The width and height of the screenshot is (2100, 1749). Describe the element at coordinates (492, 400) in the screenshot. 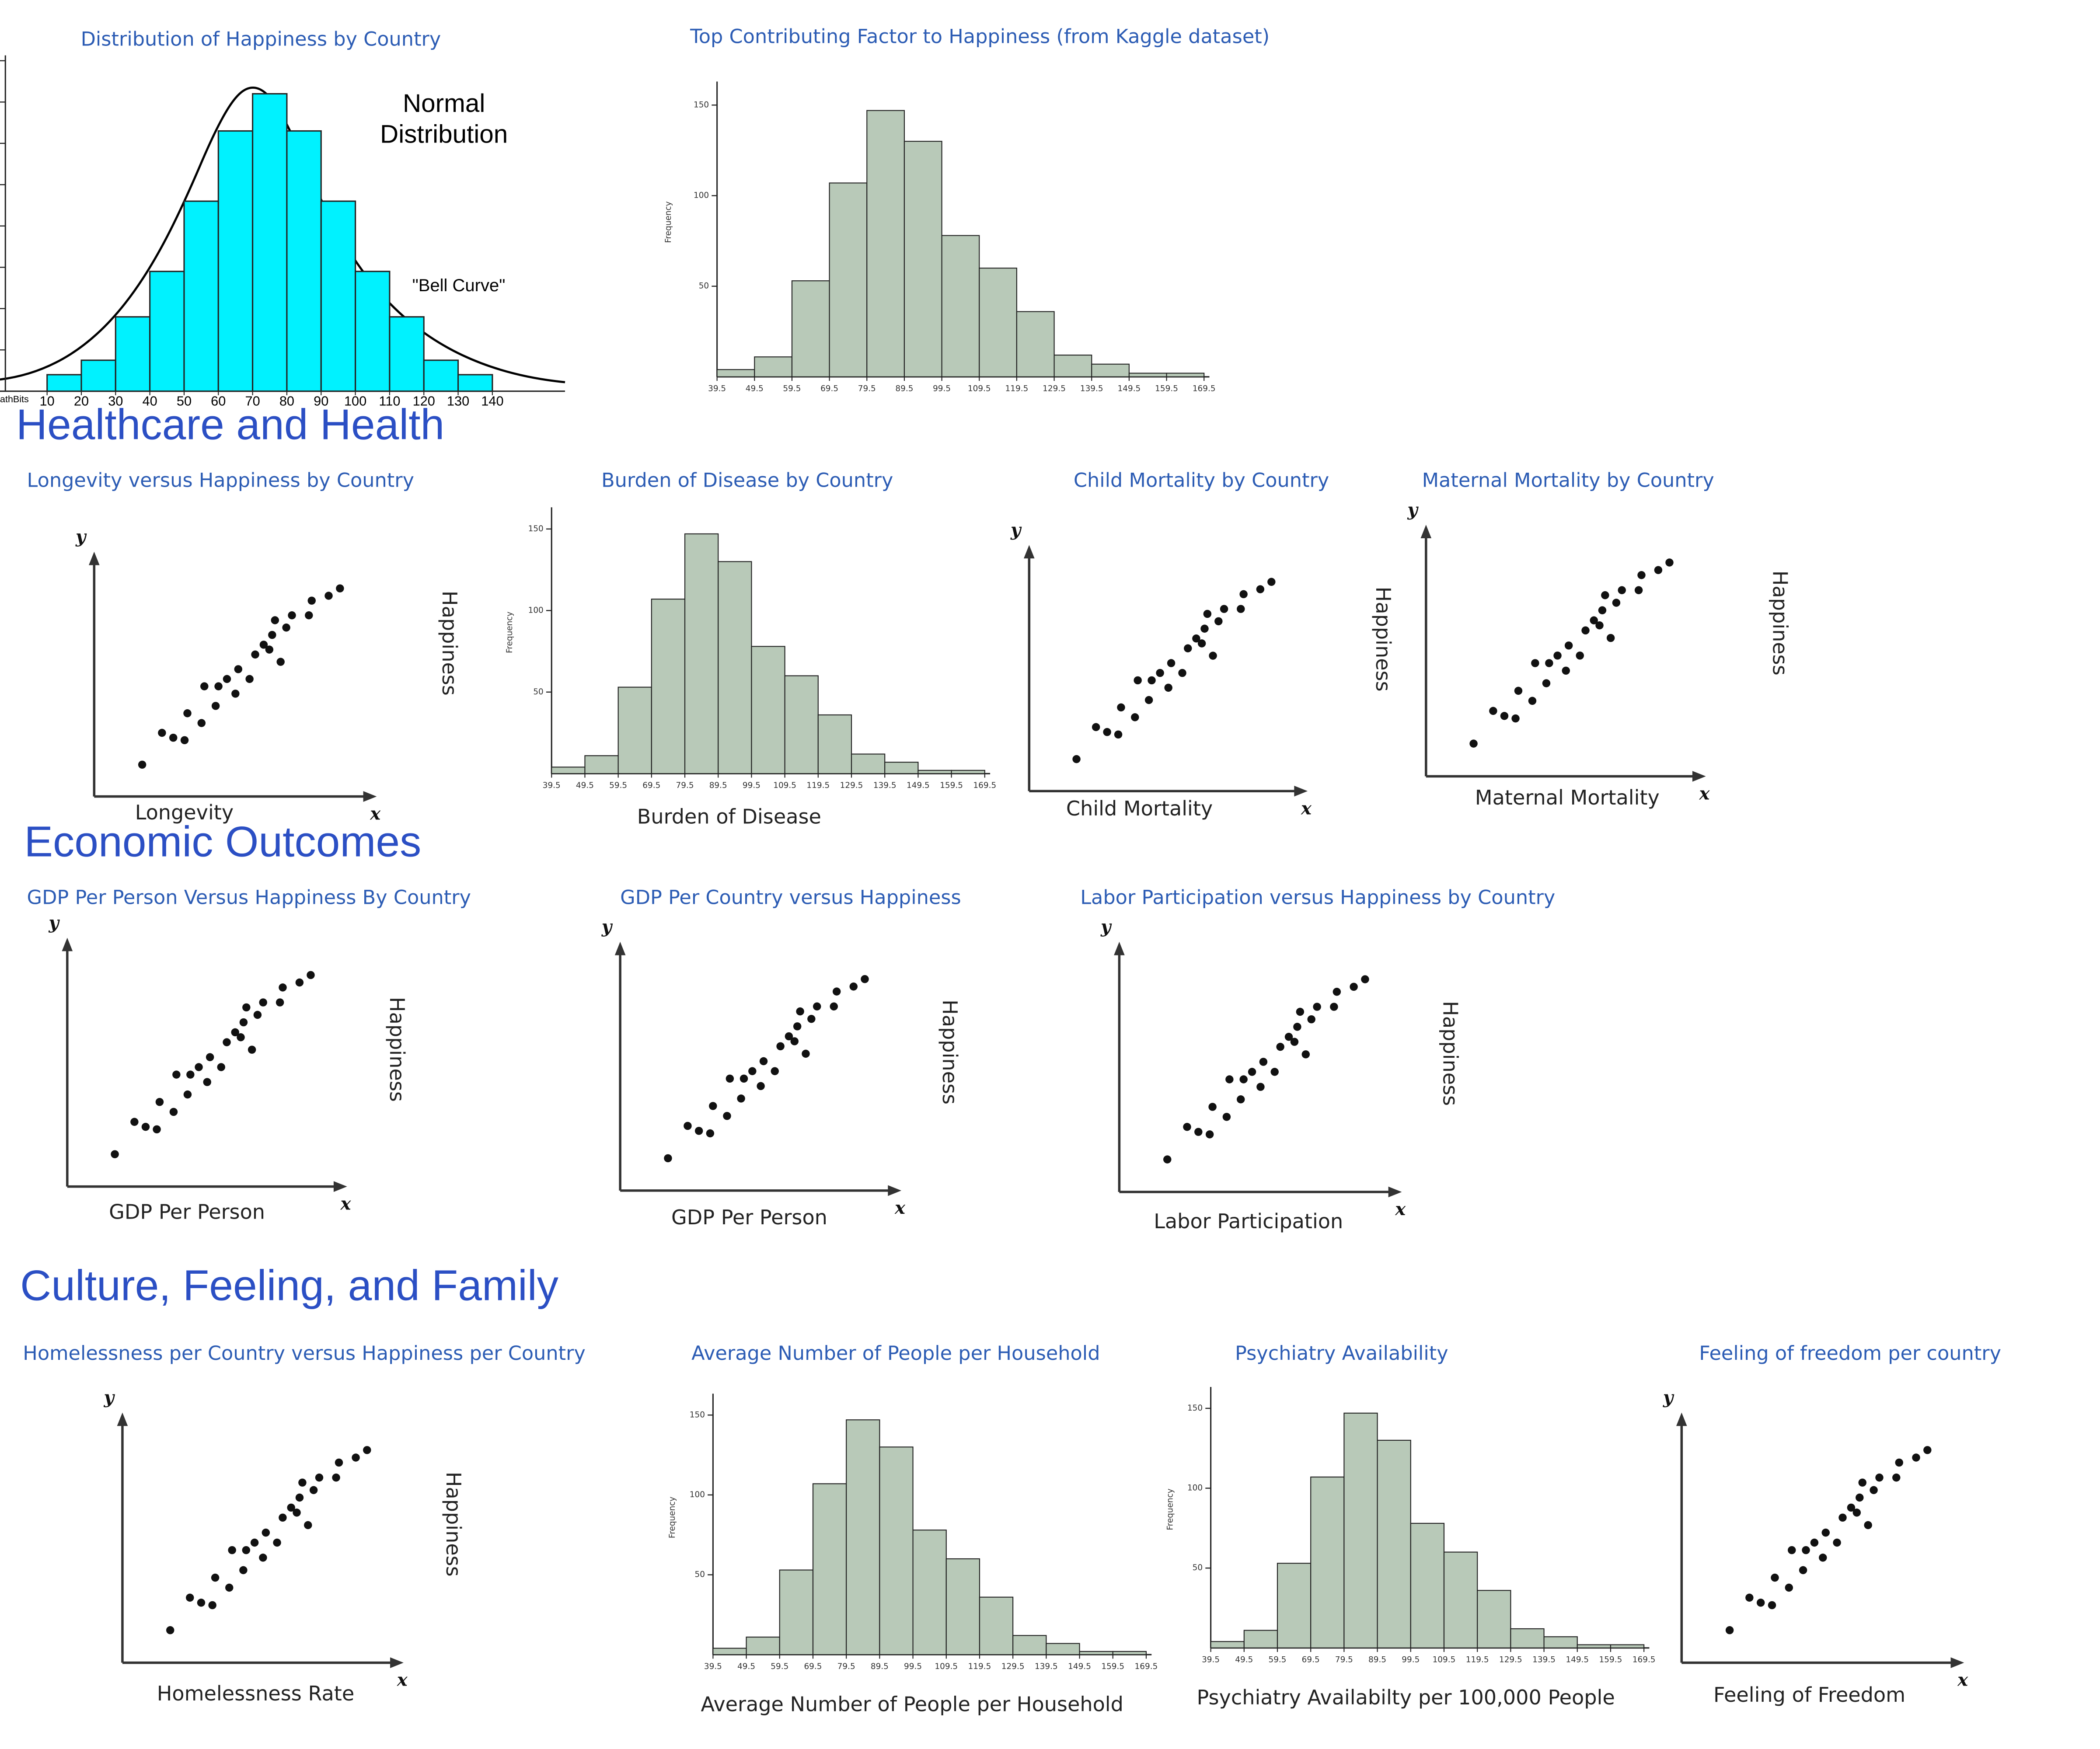

I see `x-tick-label: 140` at that location.